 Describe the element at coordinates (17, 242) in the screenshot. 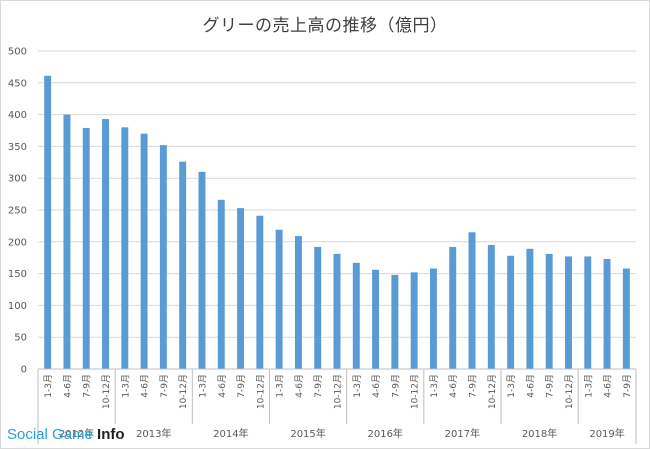

I see `y-tick-label: 200` at that location.